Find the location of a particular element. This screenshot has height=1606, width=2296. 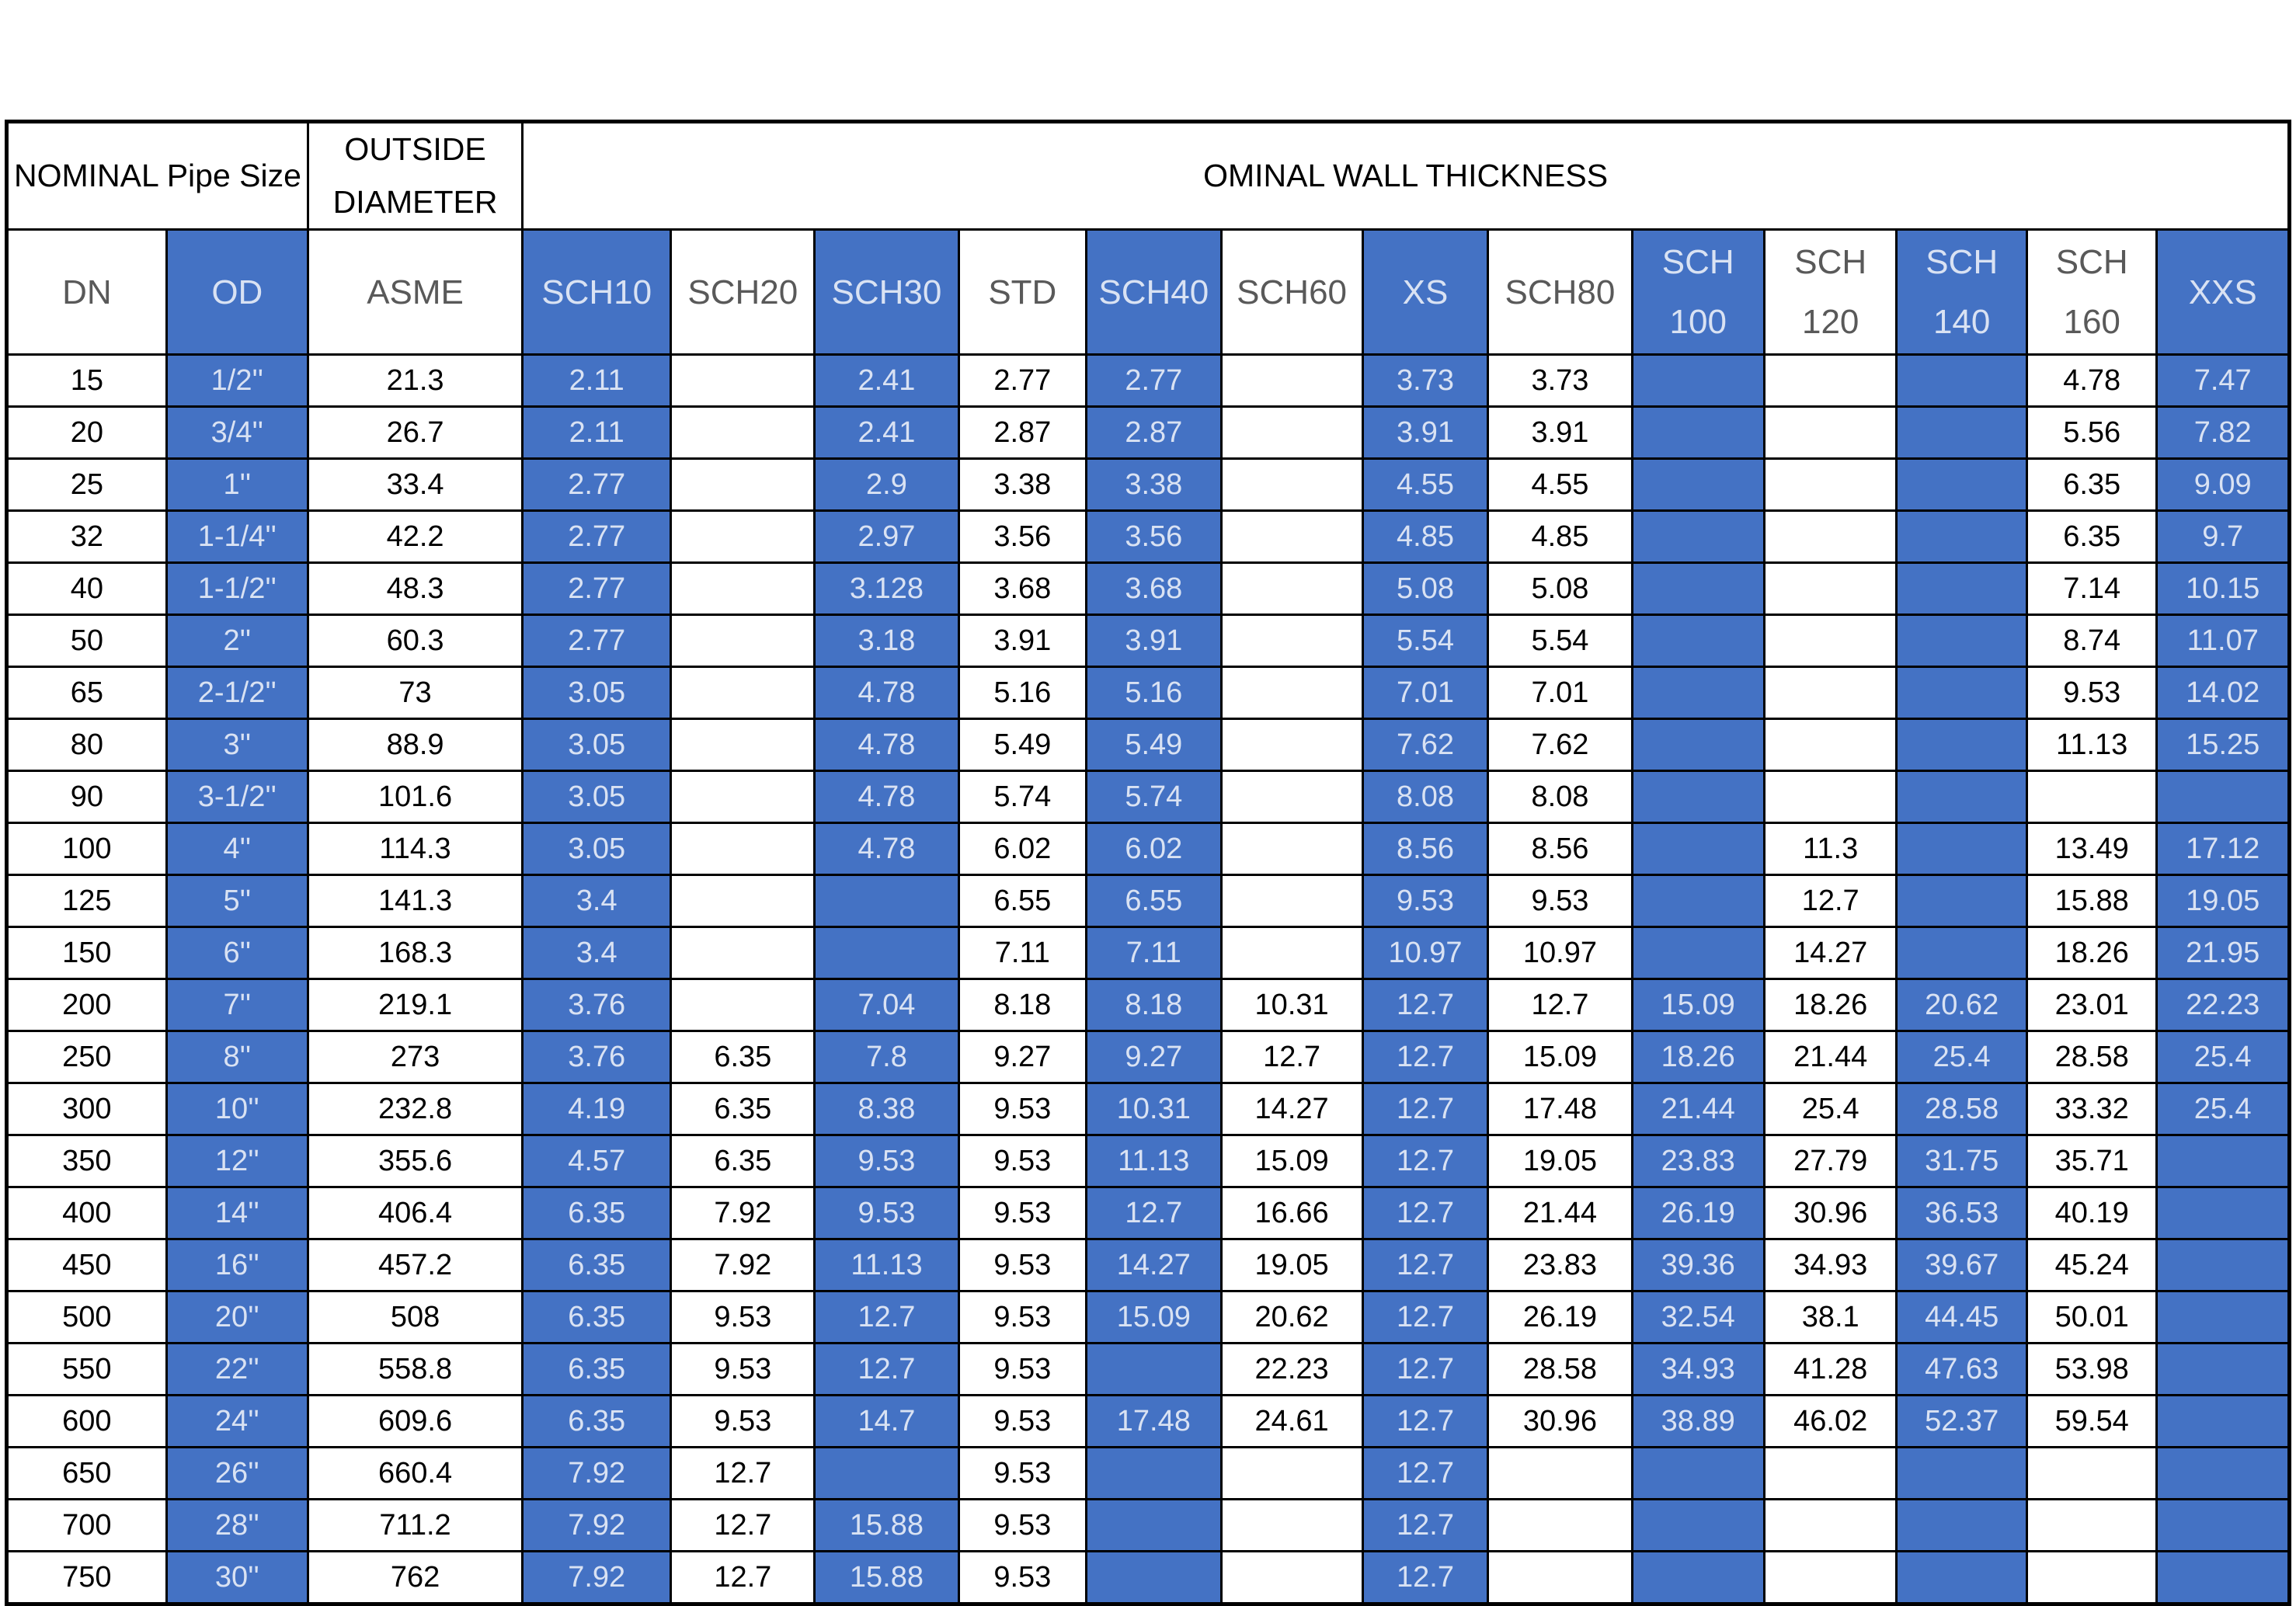

cell-sch80: 17.48 is located at coordinates (1560, 1109).